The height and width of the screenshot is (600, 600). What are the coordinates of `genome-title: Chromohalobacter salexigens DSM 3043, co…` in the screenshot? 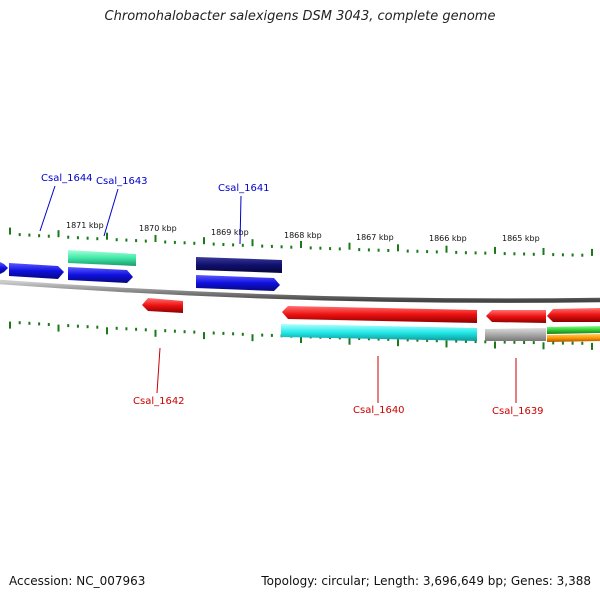 It's located at (300, 16).